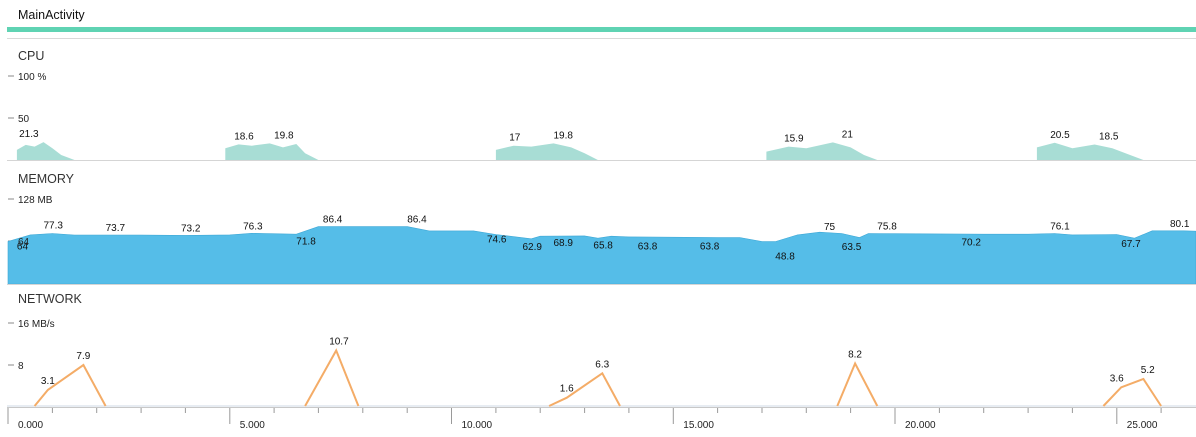 This screenshot has height=437, width=1196. I want to click on memory-value-label: 73.7, so click(116, 228).